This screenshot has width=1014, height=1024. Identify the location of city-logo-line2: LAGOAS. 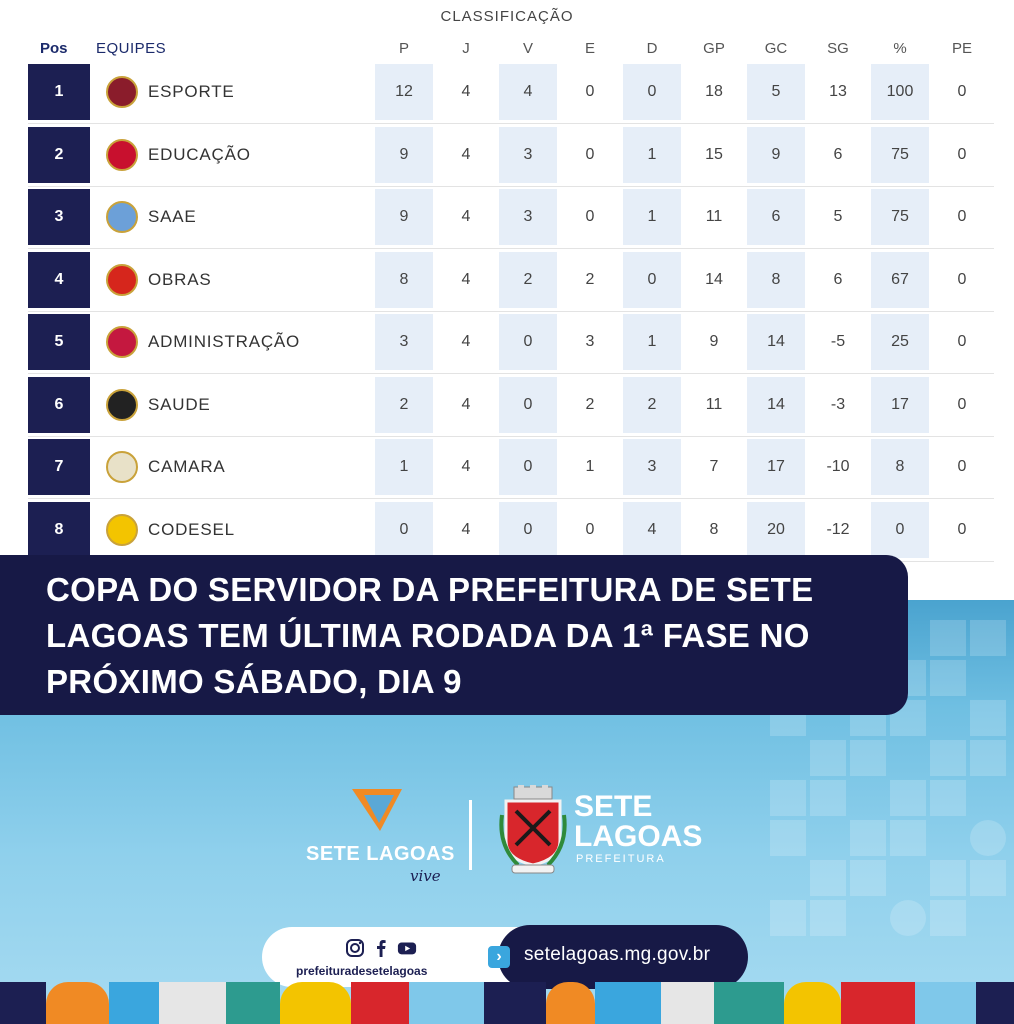
(638, 836).